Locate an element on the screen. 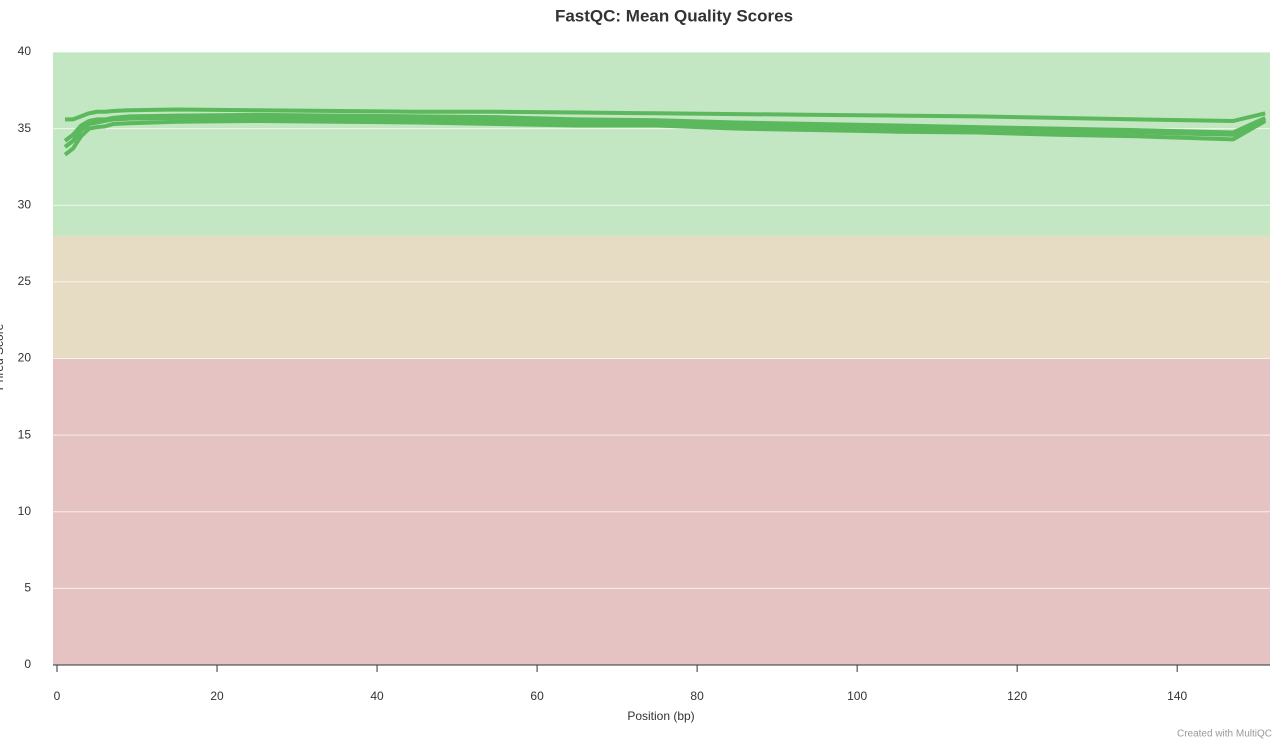 The height and width of the screenshot is (739, 1277). y-tick-label: 40 is located at coordinates (25, 51).